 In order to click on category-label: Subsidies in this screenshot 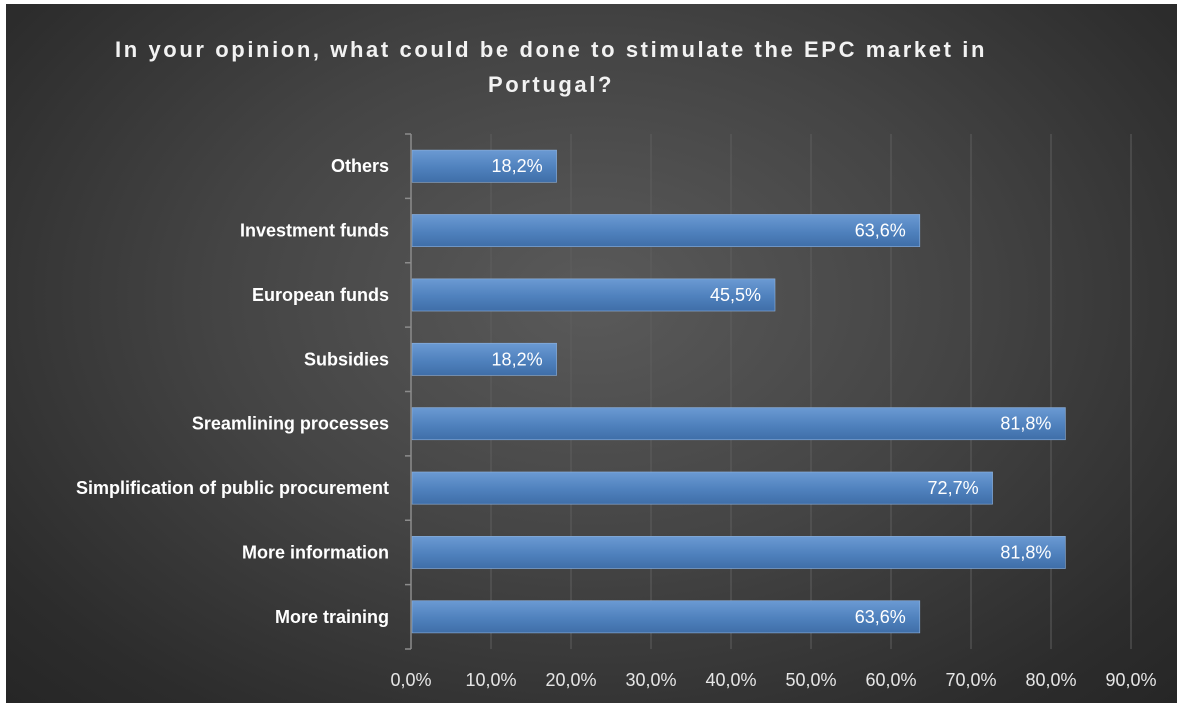, I will do `click(346, 359)`.